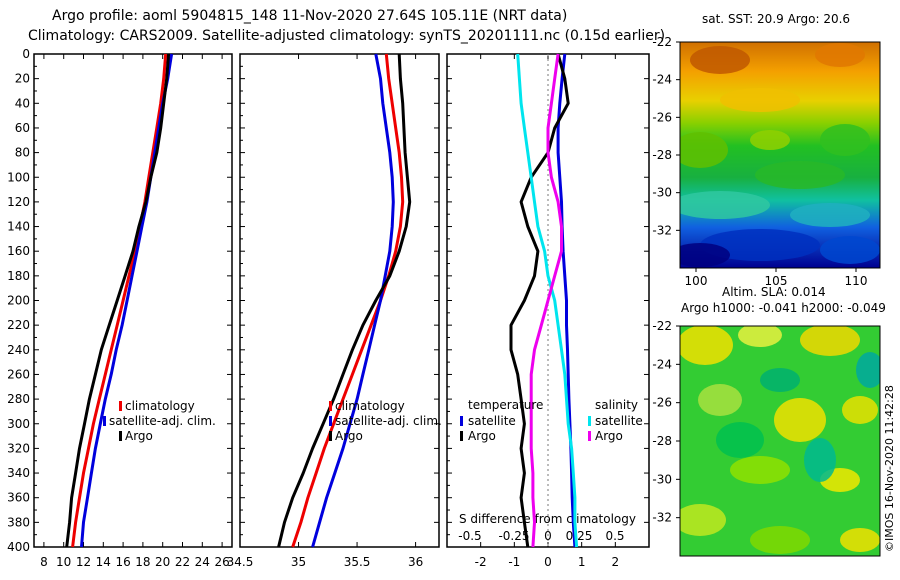 The image size is (900, 580). I want to click on salinity-diff-tick-label: 0.25, so click(579, 536).